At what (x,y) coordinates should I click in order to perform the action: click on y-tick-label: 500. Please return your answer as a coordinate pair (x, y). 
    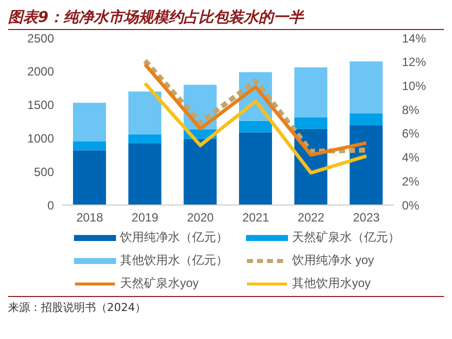
    Looking at the image, I should click on (44, 171).